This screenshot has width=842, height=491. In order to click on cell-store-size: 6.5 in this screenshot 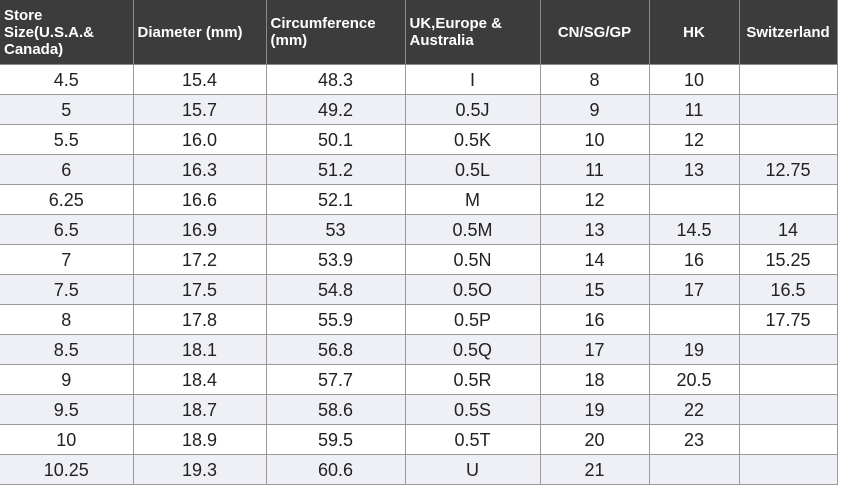, I will do `click(67, 229)`.